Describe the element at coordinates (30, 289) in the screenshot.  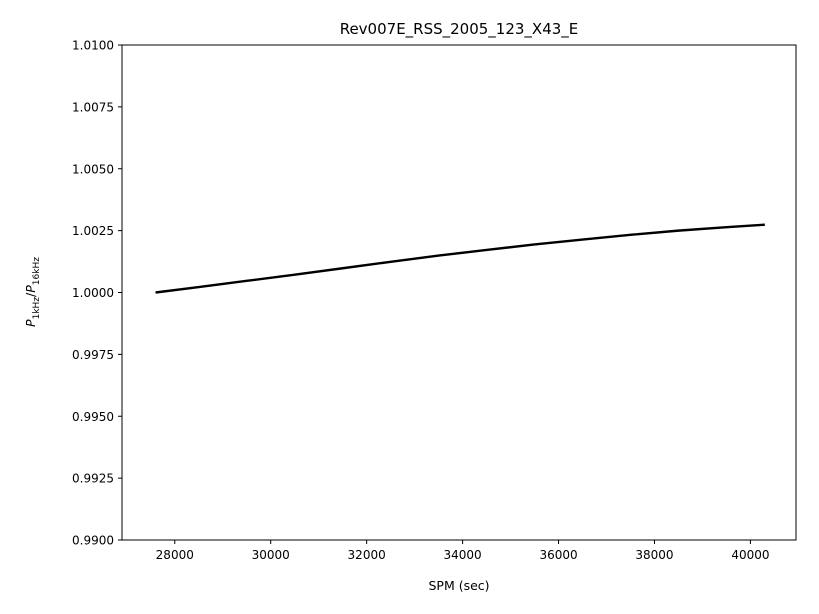
I see `y-axis-label-base-2: P` at that location.